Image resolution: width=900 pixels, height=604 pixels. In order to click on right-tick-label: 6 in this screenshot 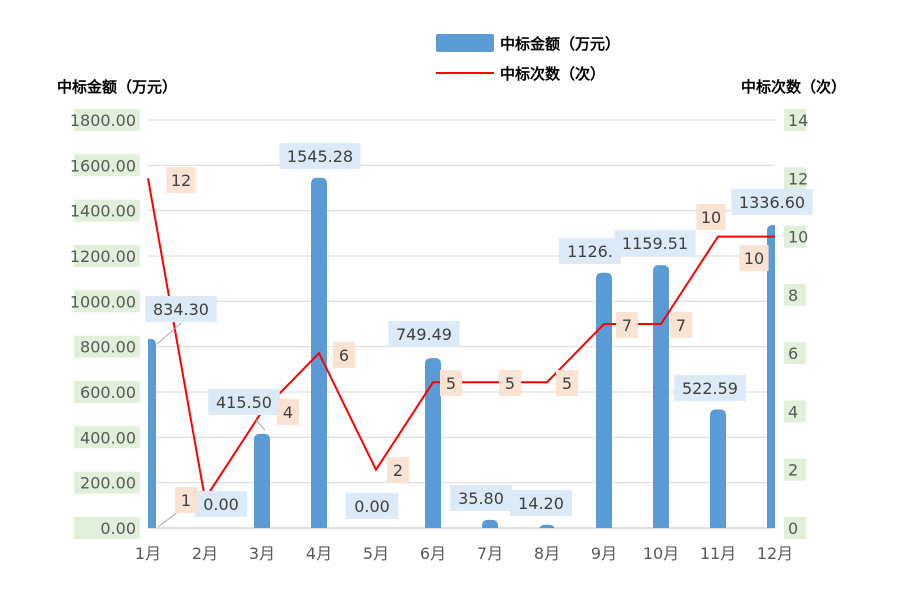, I will do `click(793, 353)`.